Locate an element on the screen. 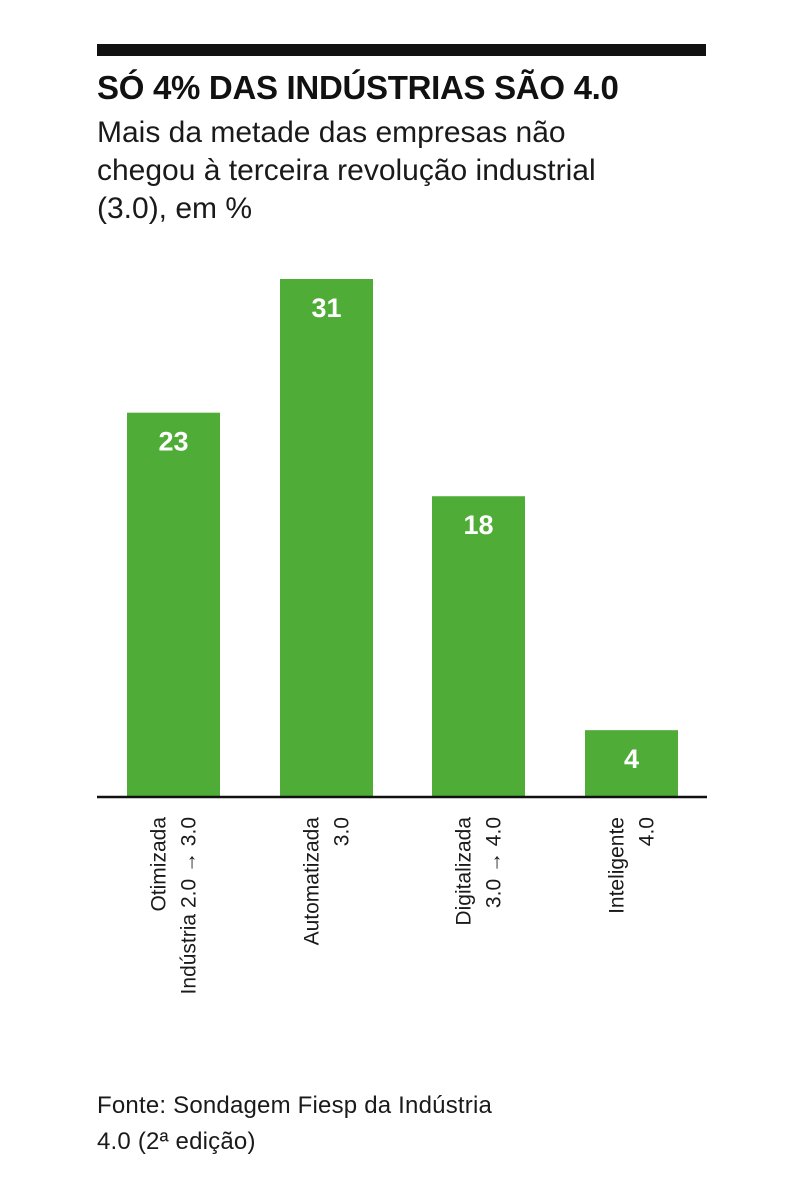 The image size is (800, 1200). bar-value-label: 23 is located at coordinates (173, 442).